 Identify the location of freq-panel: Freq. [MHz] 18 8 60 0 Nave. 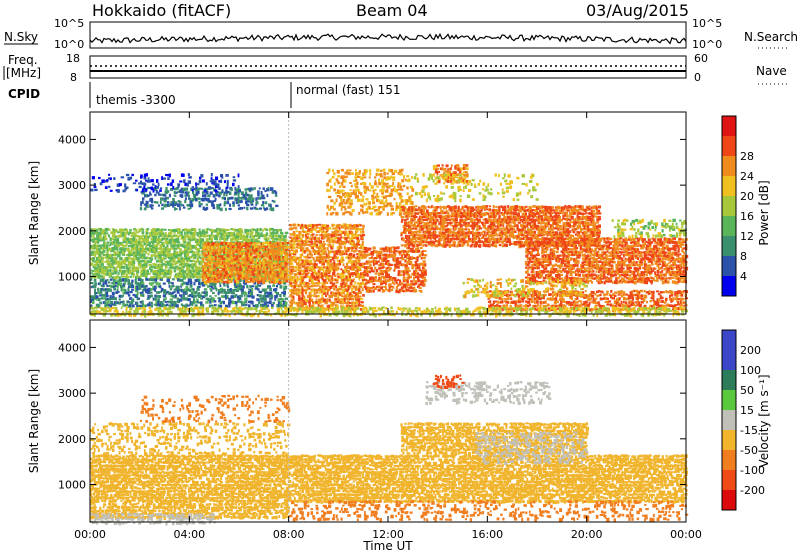
(396, 68).